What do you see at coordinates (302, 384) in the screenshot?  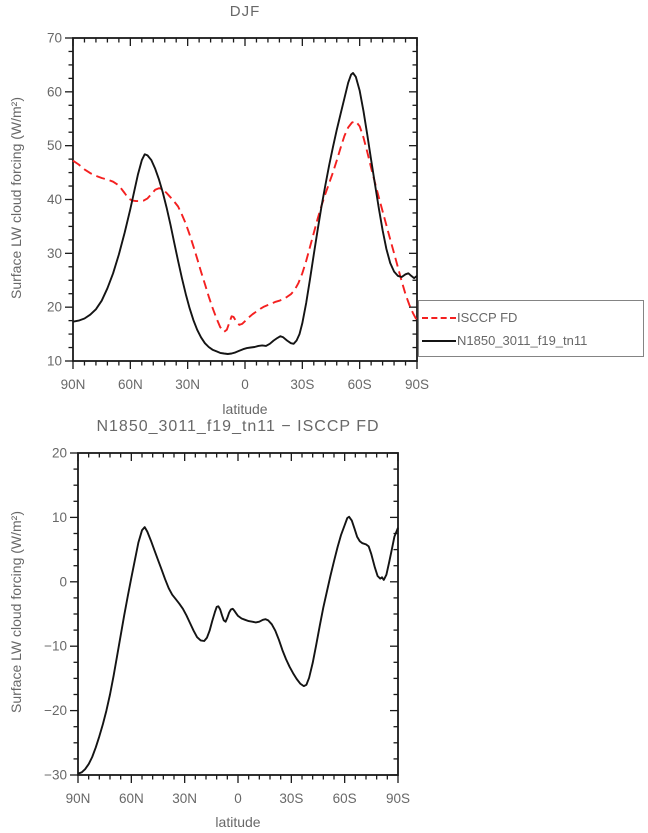 I see `top-chart-x-tick-label: 30S` at bounding box center [302, 384].